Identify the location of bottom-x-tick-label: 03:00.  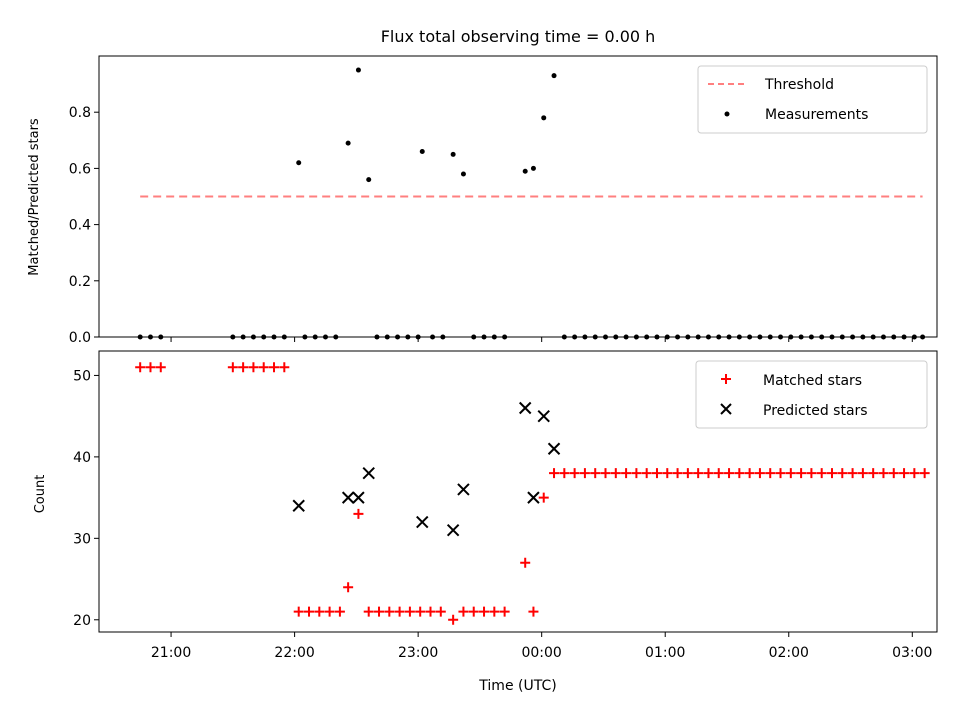
(912, 653).